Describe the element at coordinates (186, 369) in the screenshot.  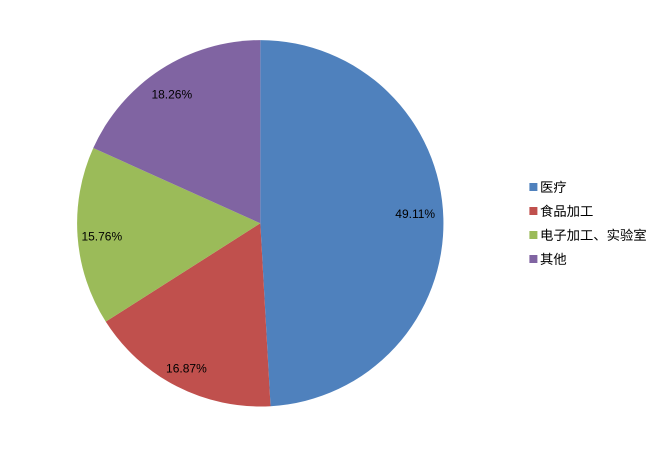
I see `svg-text: 16.87%` at that location.